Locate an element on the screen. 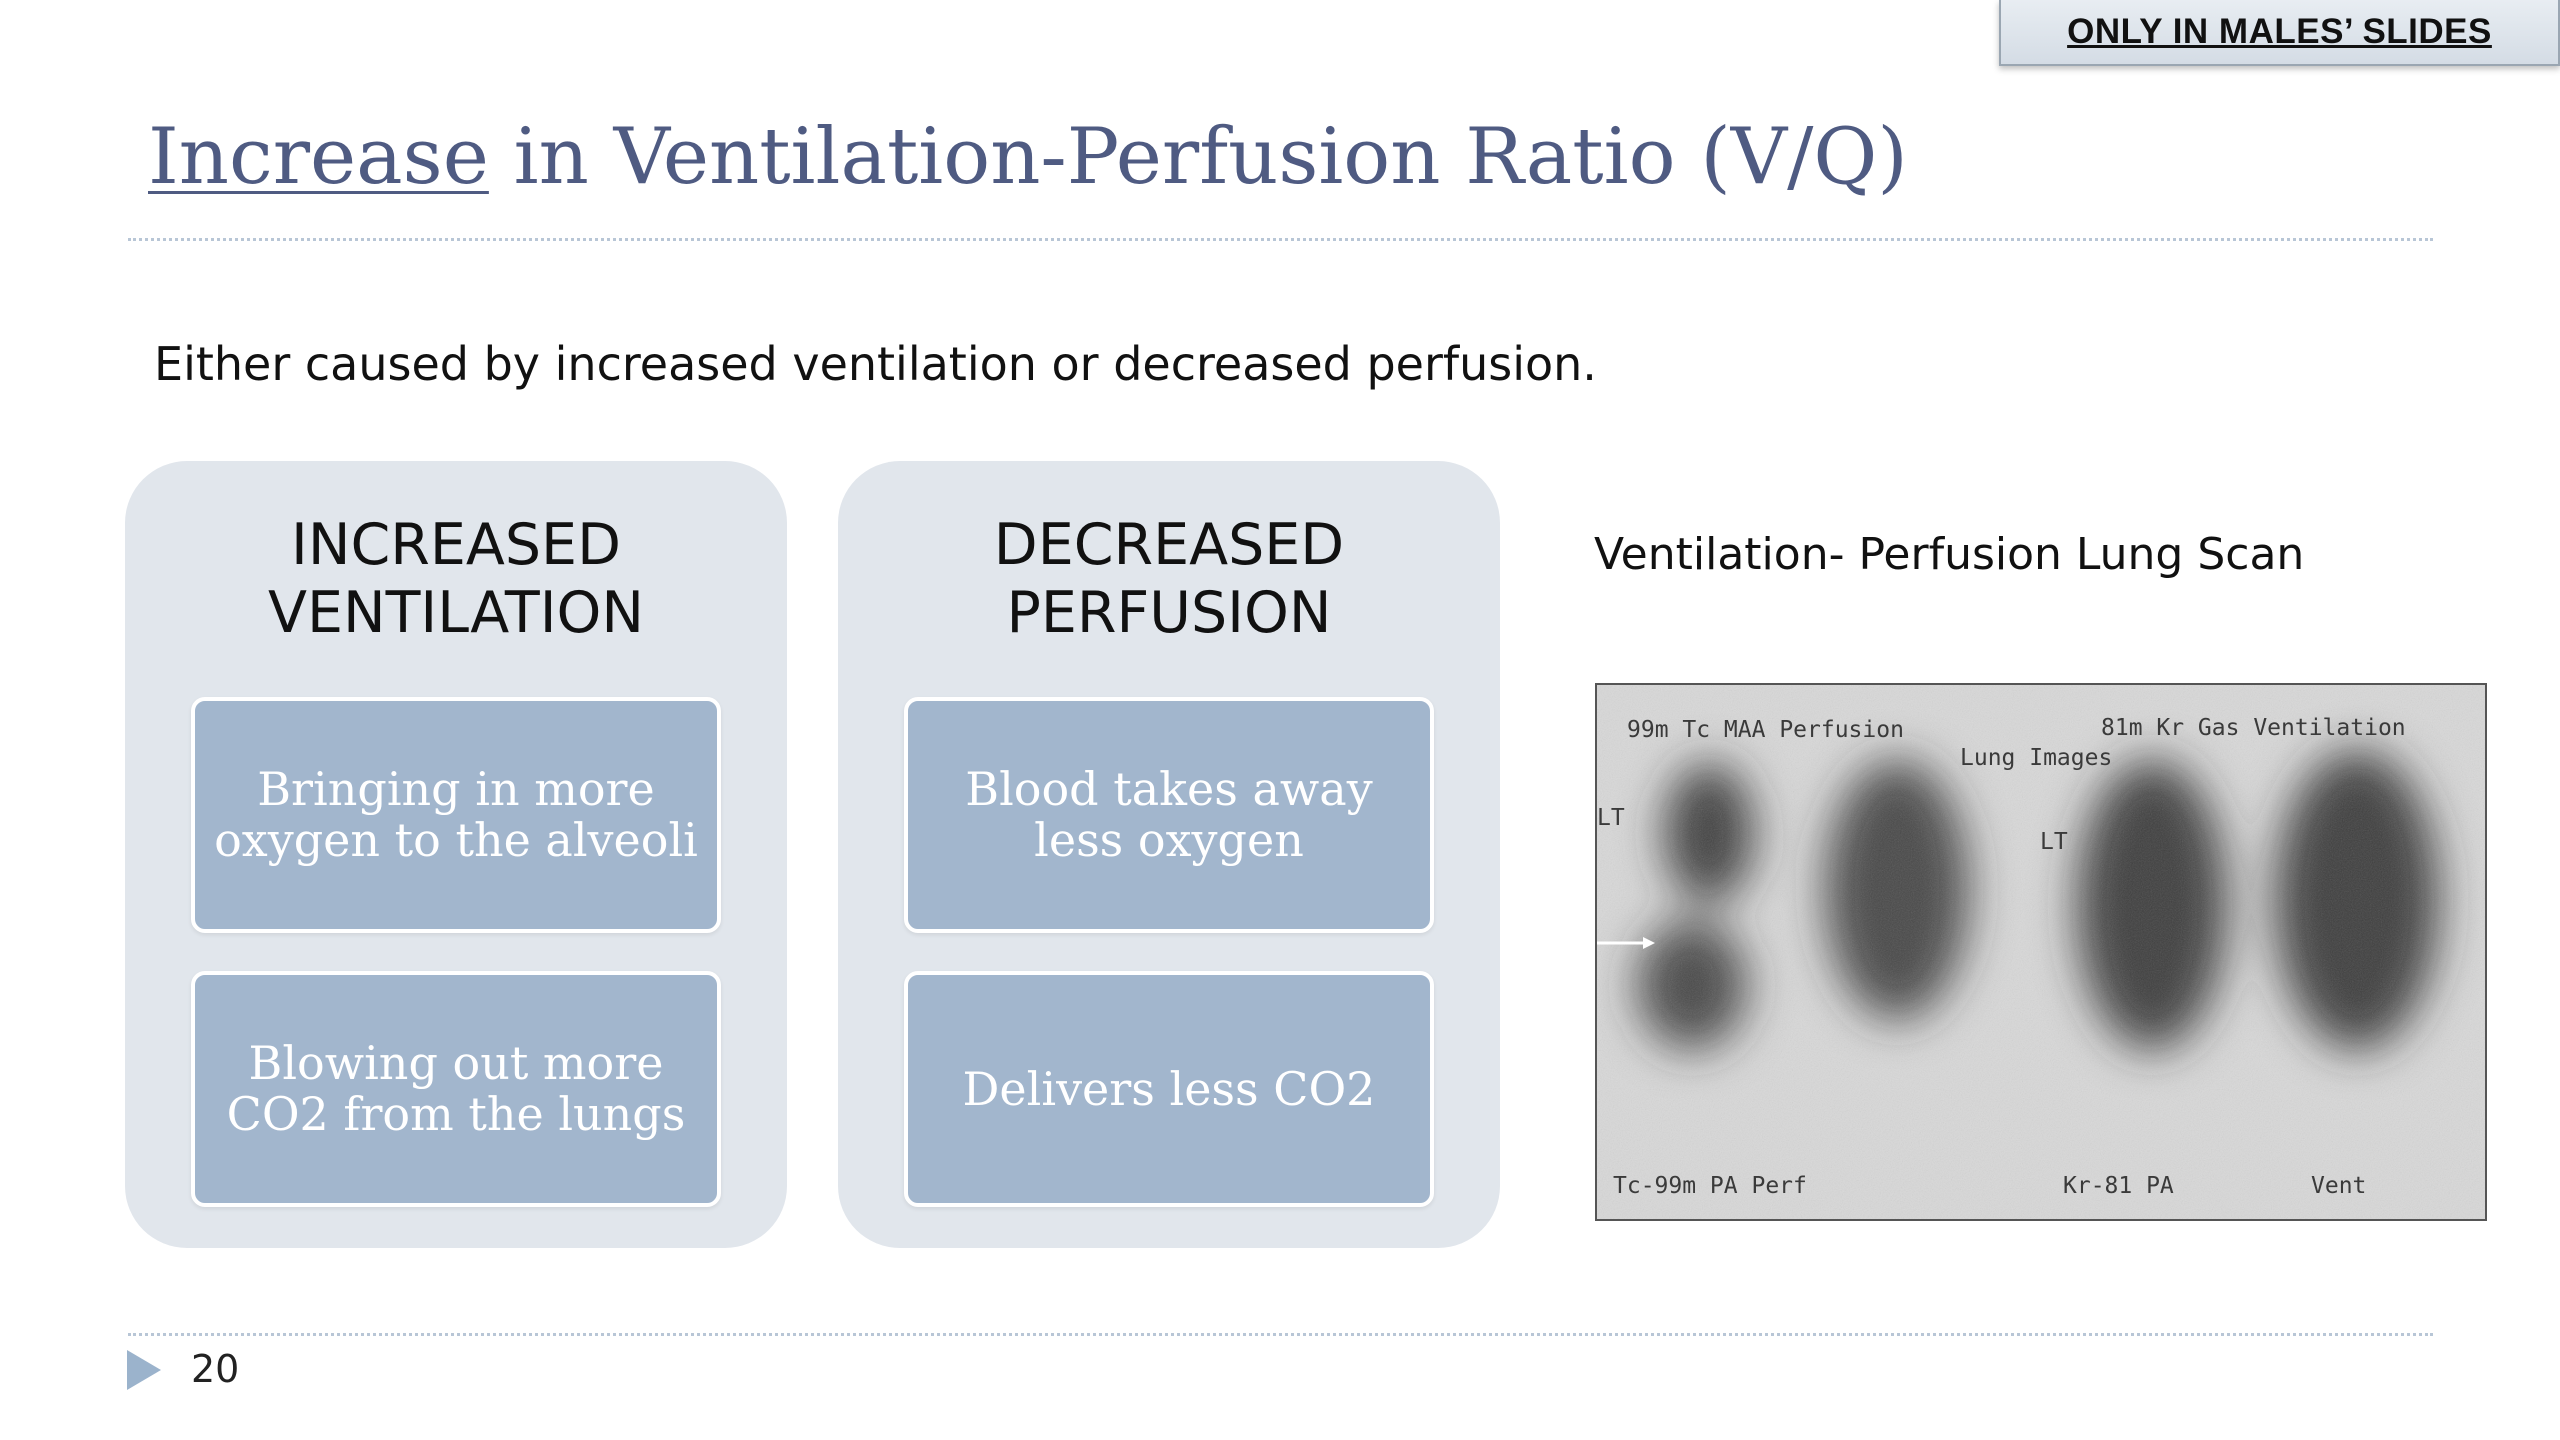  footer-divider is located at coordinates (1280, 1334).